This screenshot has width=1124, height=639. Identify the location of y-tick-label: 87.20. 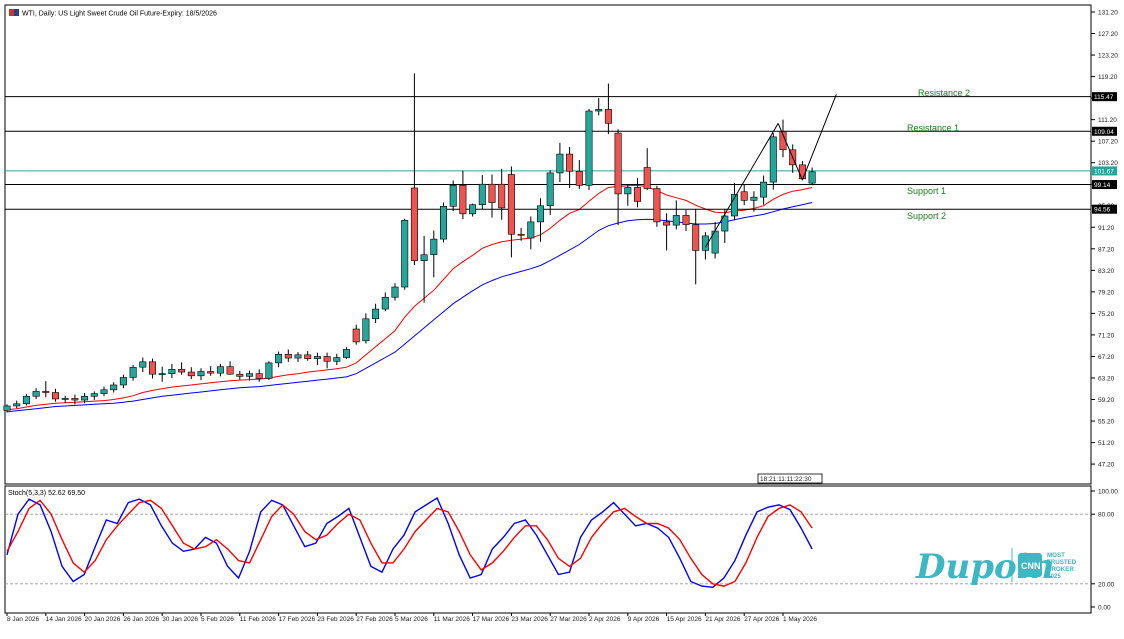
(1106, 249).